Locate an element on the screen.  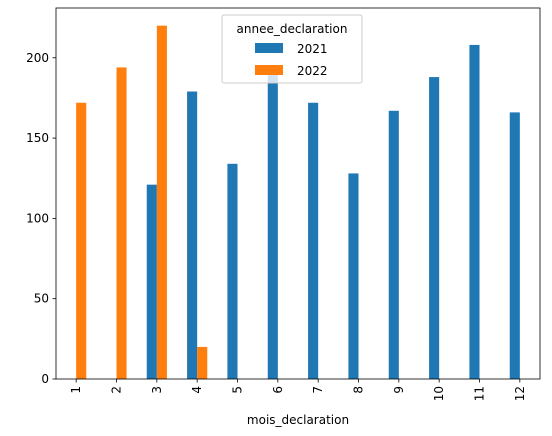
legend-swatch-2022 is located at coordinates (269, 70).